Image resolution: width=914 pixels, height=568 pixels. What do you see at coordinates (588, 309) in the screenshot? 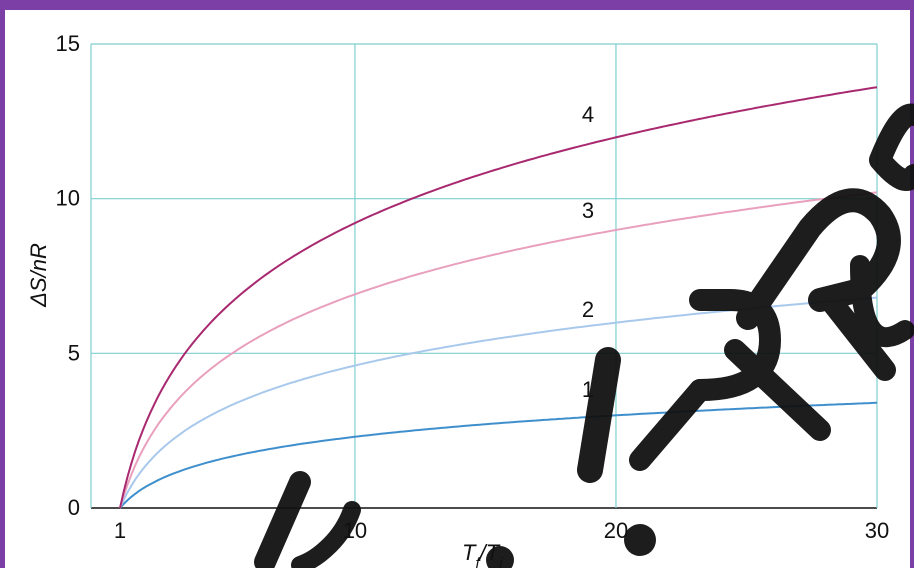
I see `series-2-label: 2` at bounding box center [588, 309].